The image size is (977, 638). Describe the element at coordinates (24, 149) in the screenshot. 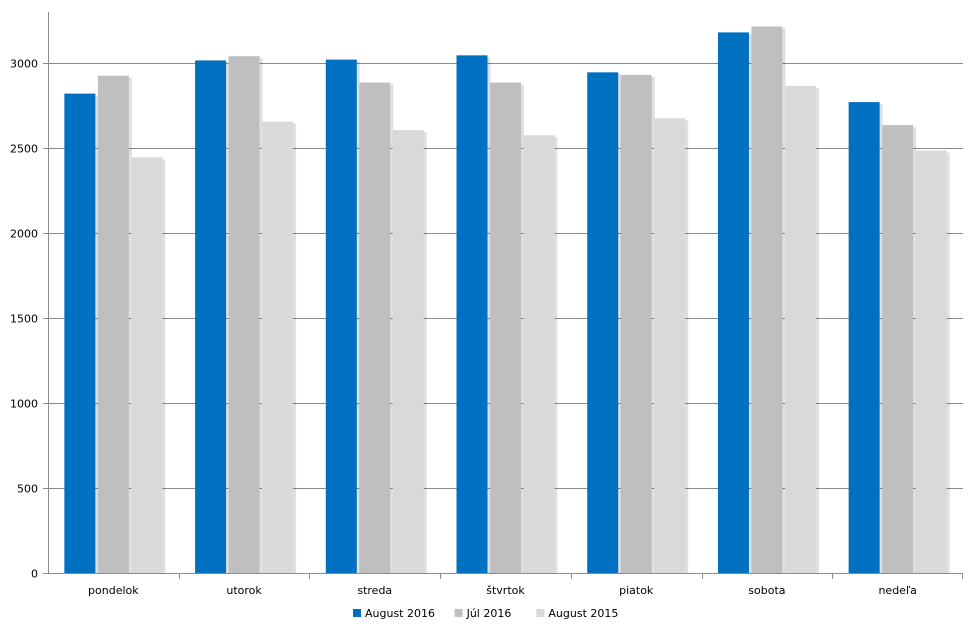

I see `y-tick-label: 2500` at that location.